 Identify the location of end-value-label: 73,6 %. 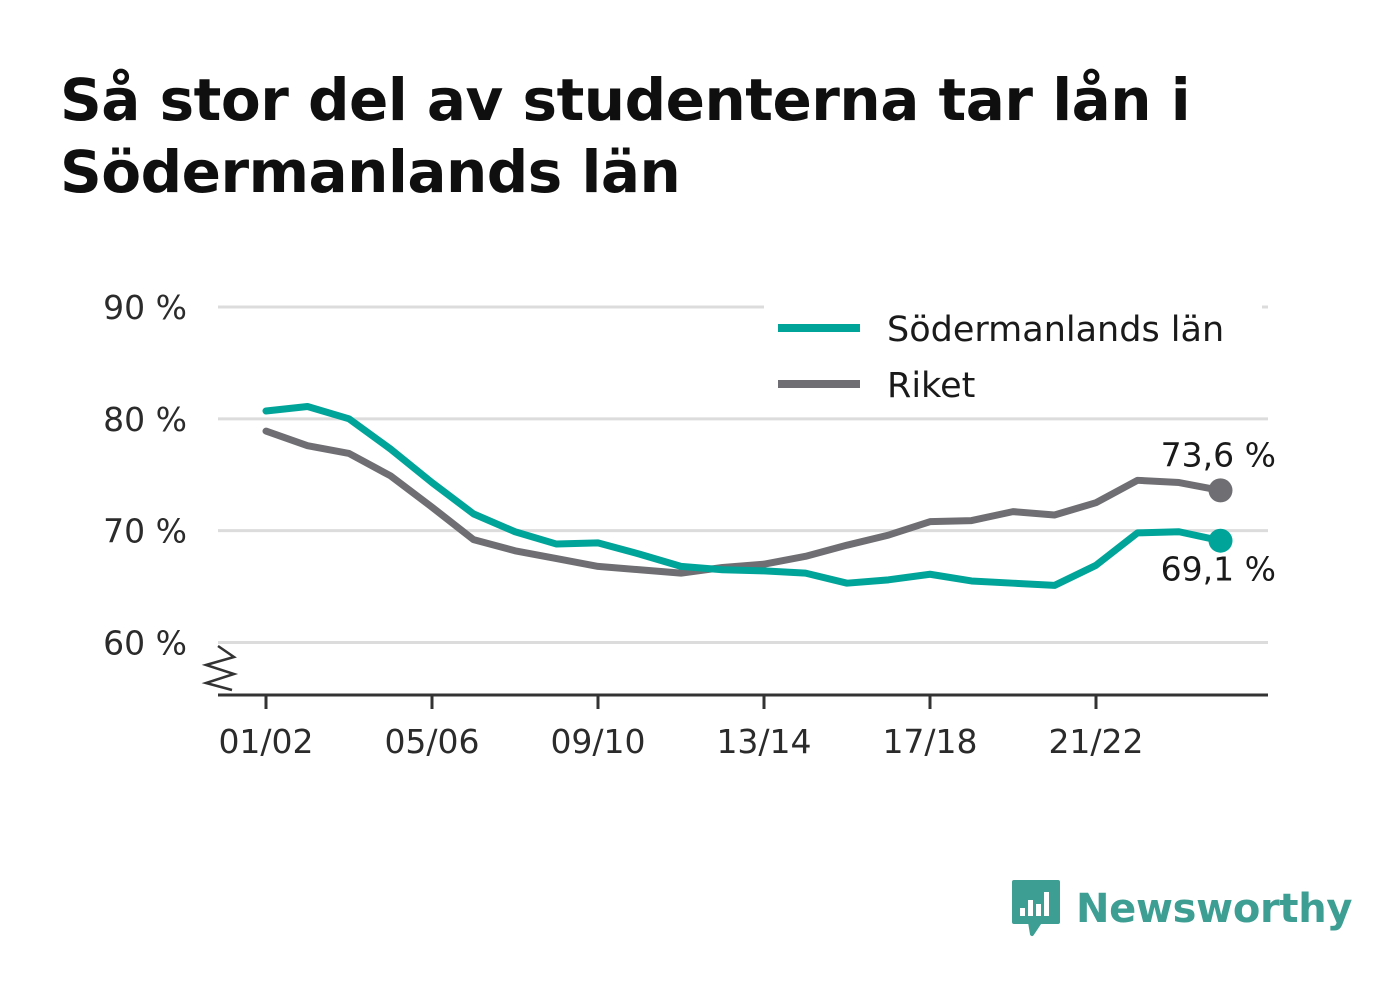
(1218, 454).